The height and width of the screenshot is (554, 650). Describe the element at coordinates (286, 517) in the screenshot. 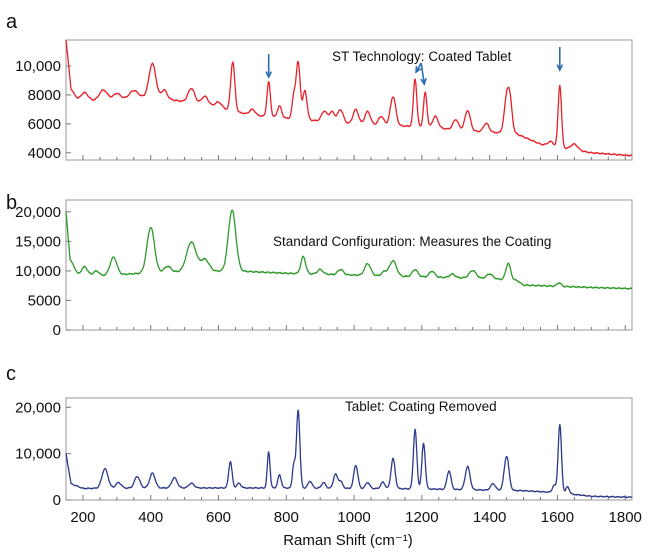

I see `x-tick-label: 800` at that location.